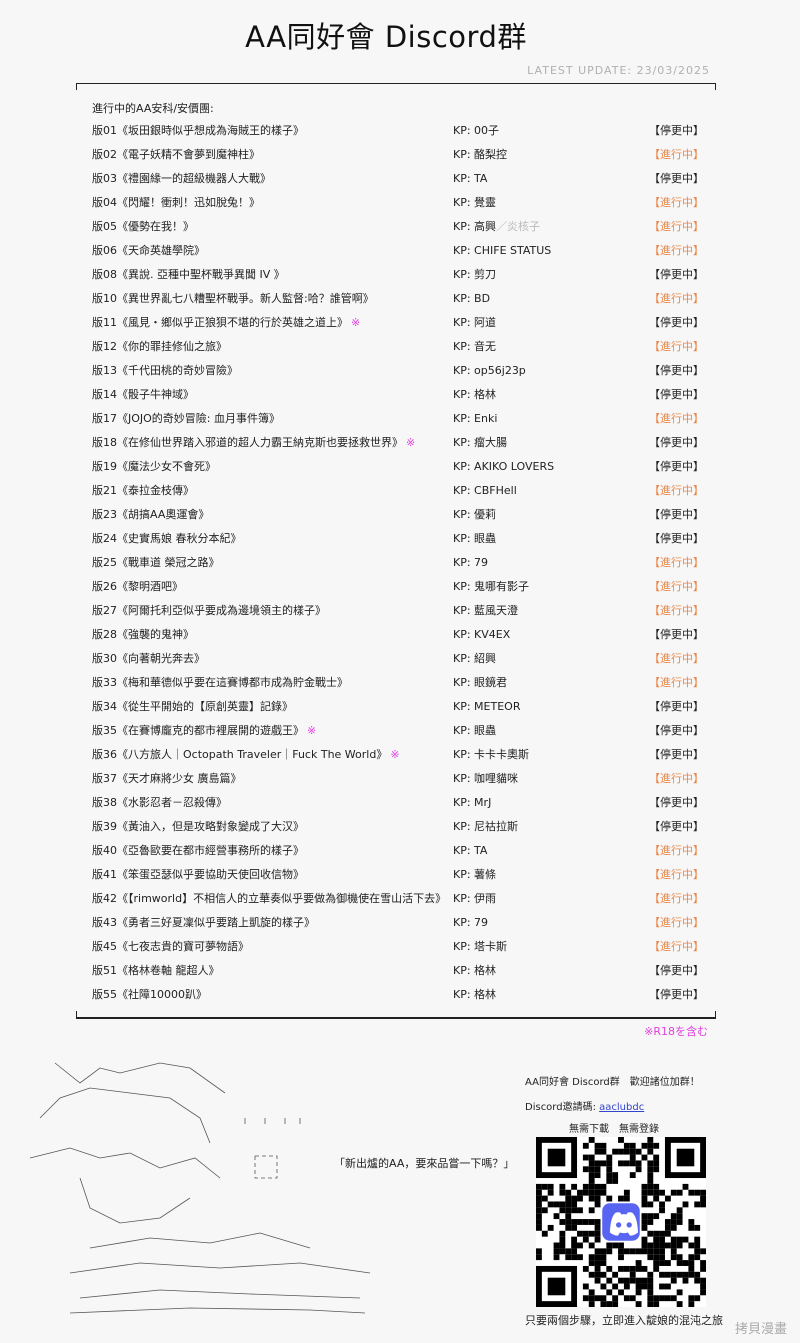 This screenshot has width=800, height=1343. I want to click on list-item: 版55《社障10000趴》 KP: 格林 【停更中】, so click(402, 998).